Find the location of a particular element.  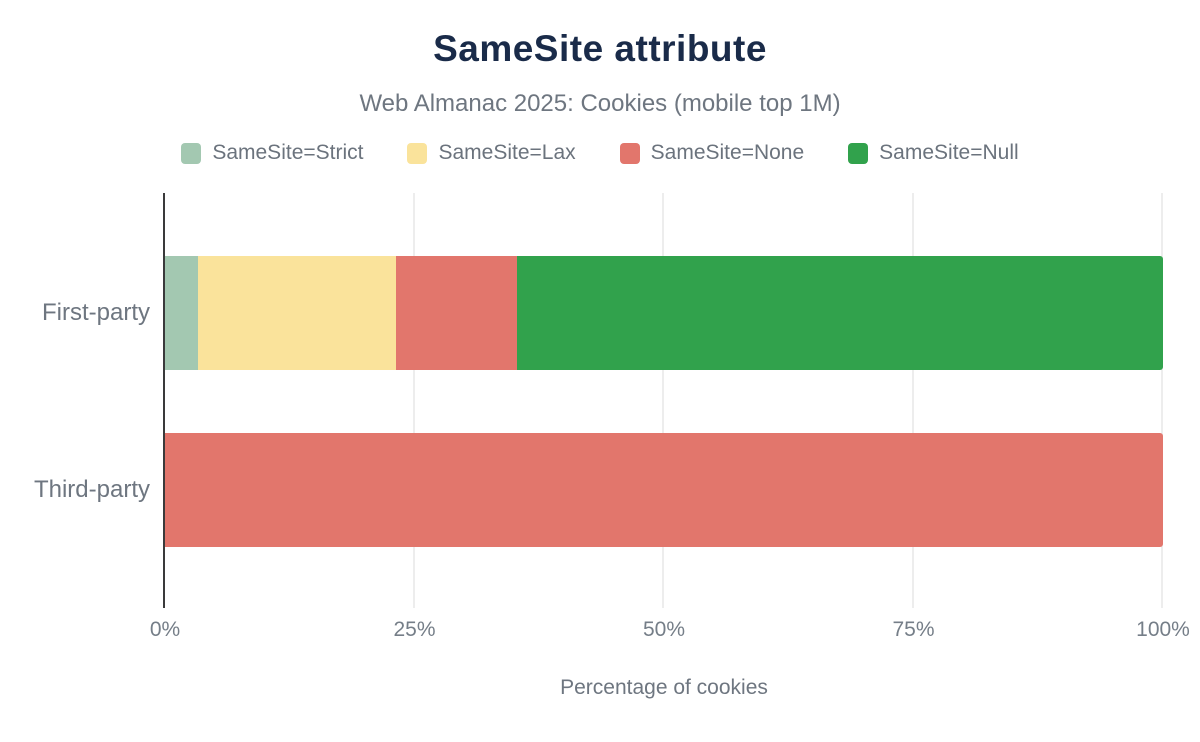

x-tick-label-0: 0% is located at coordinates (165, 629).